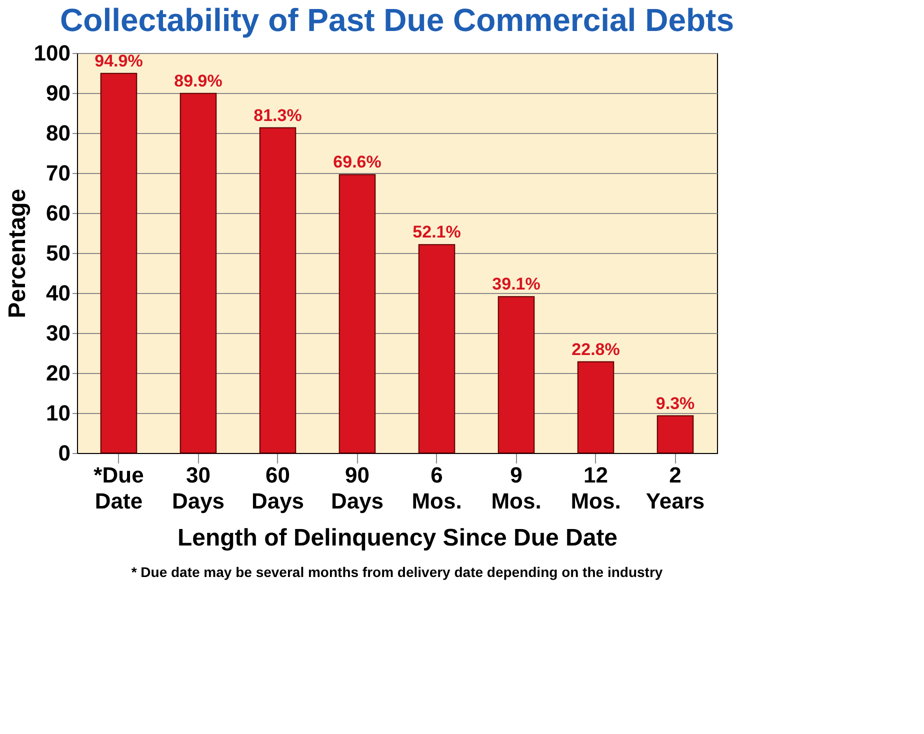 This screenshot has height=734, width=924. What do you see at coordinates (277, 488) in the screenshot?
I see `x-tick-label: 60 Days` at bounding box center [277, 488].